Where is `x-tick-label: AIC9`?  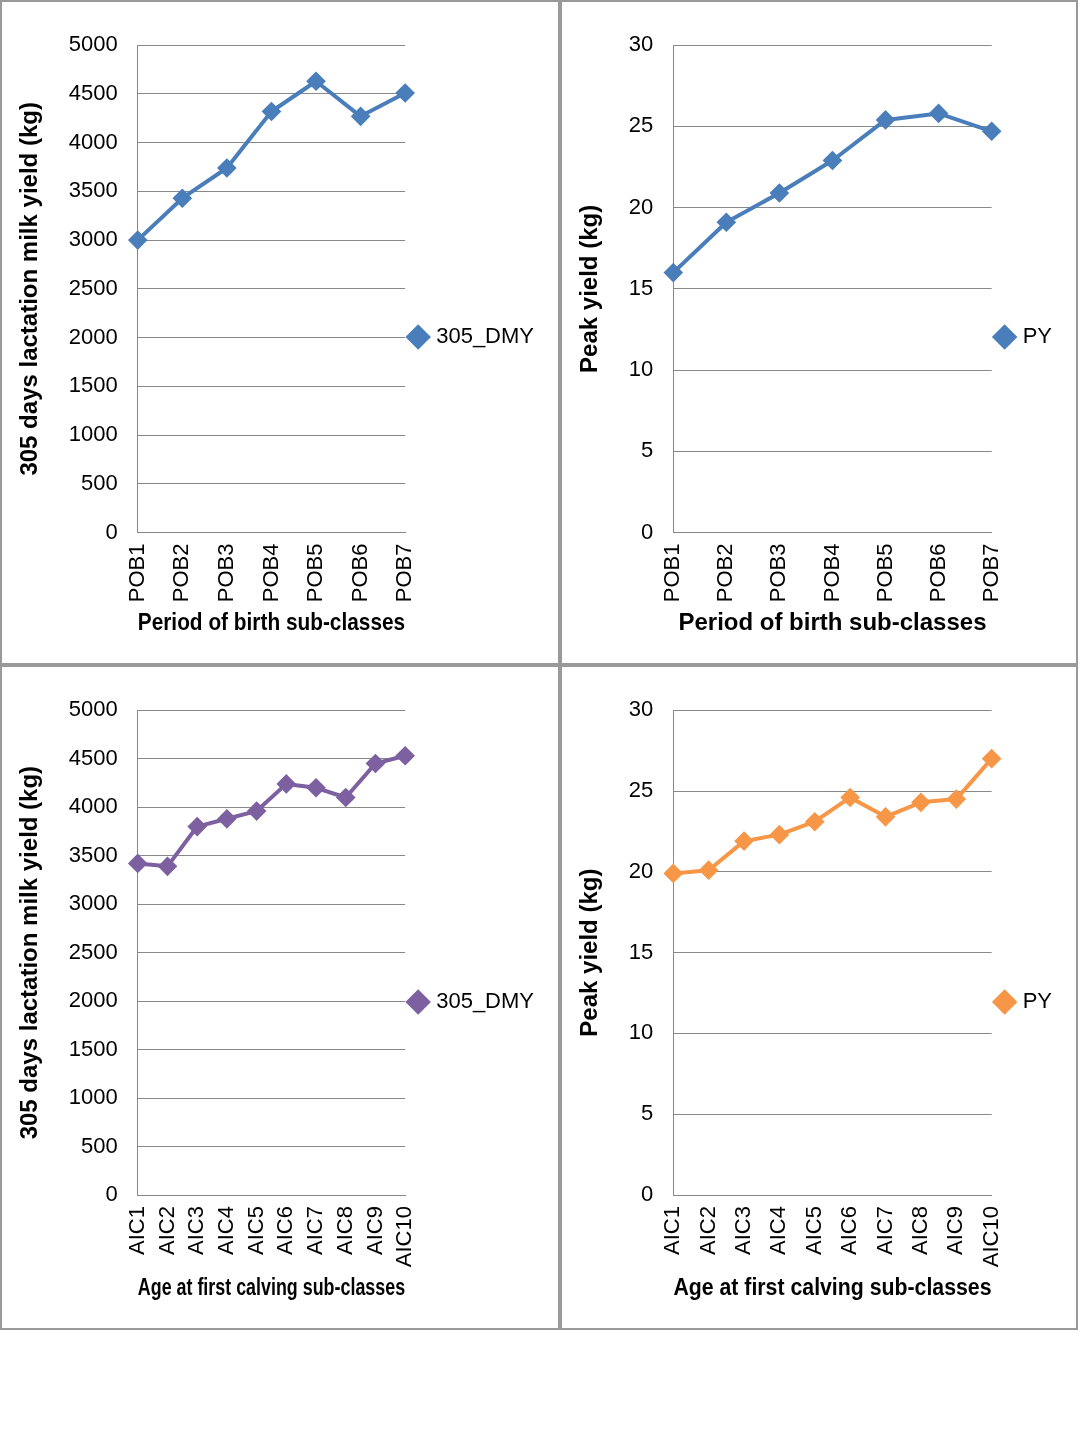 x-tick-label: AIC9 is located at coordinates (955, 1230).